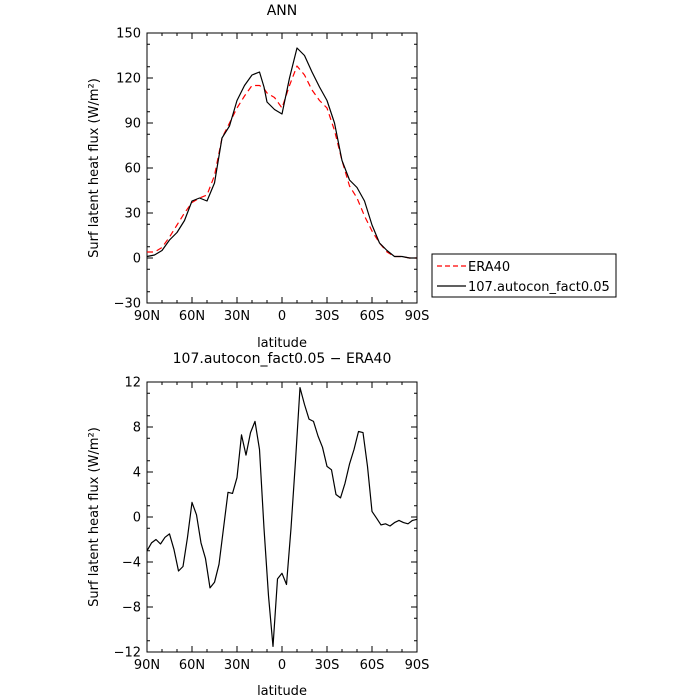 The width and height of the screenshot is (700, 700). I want to click on y-tick-label: 8, so click(137, 428).